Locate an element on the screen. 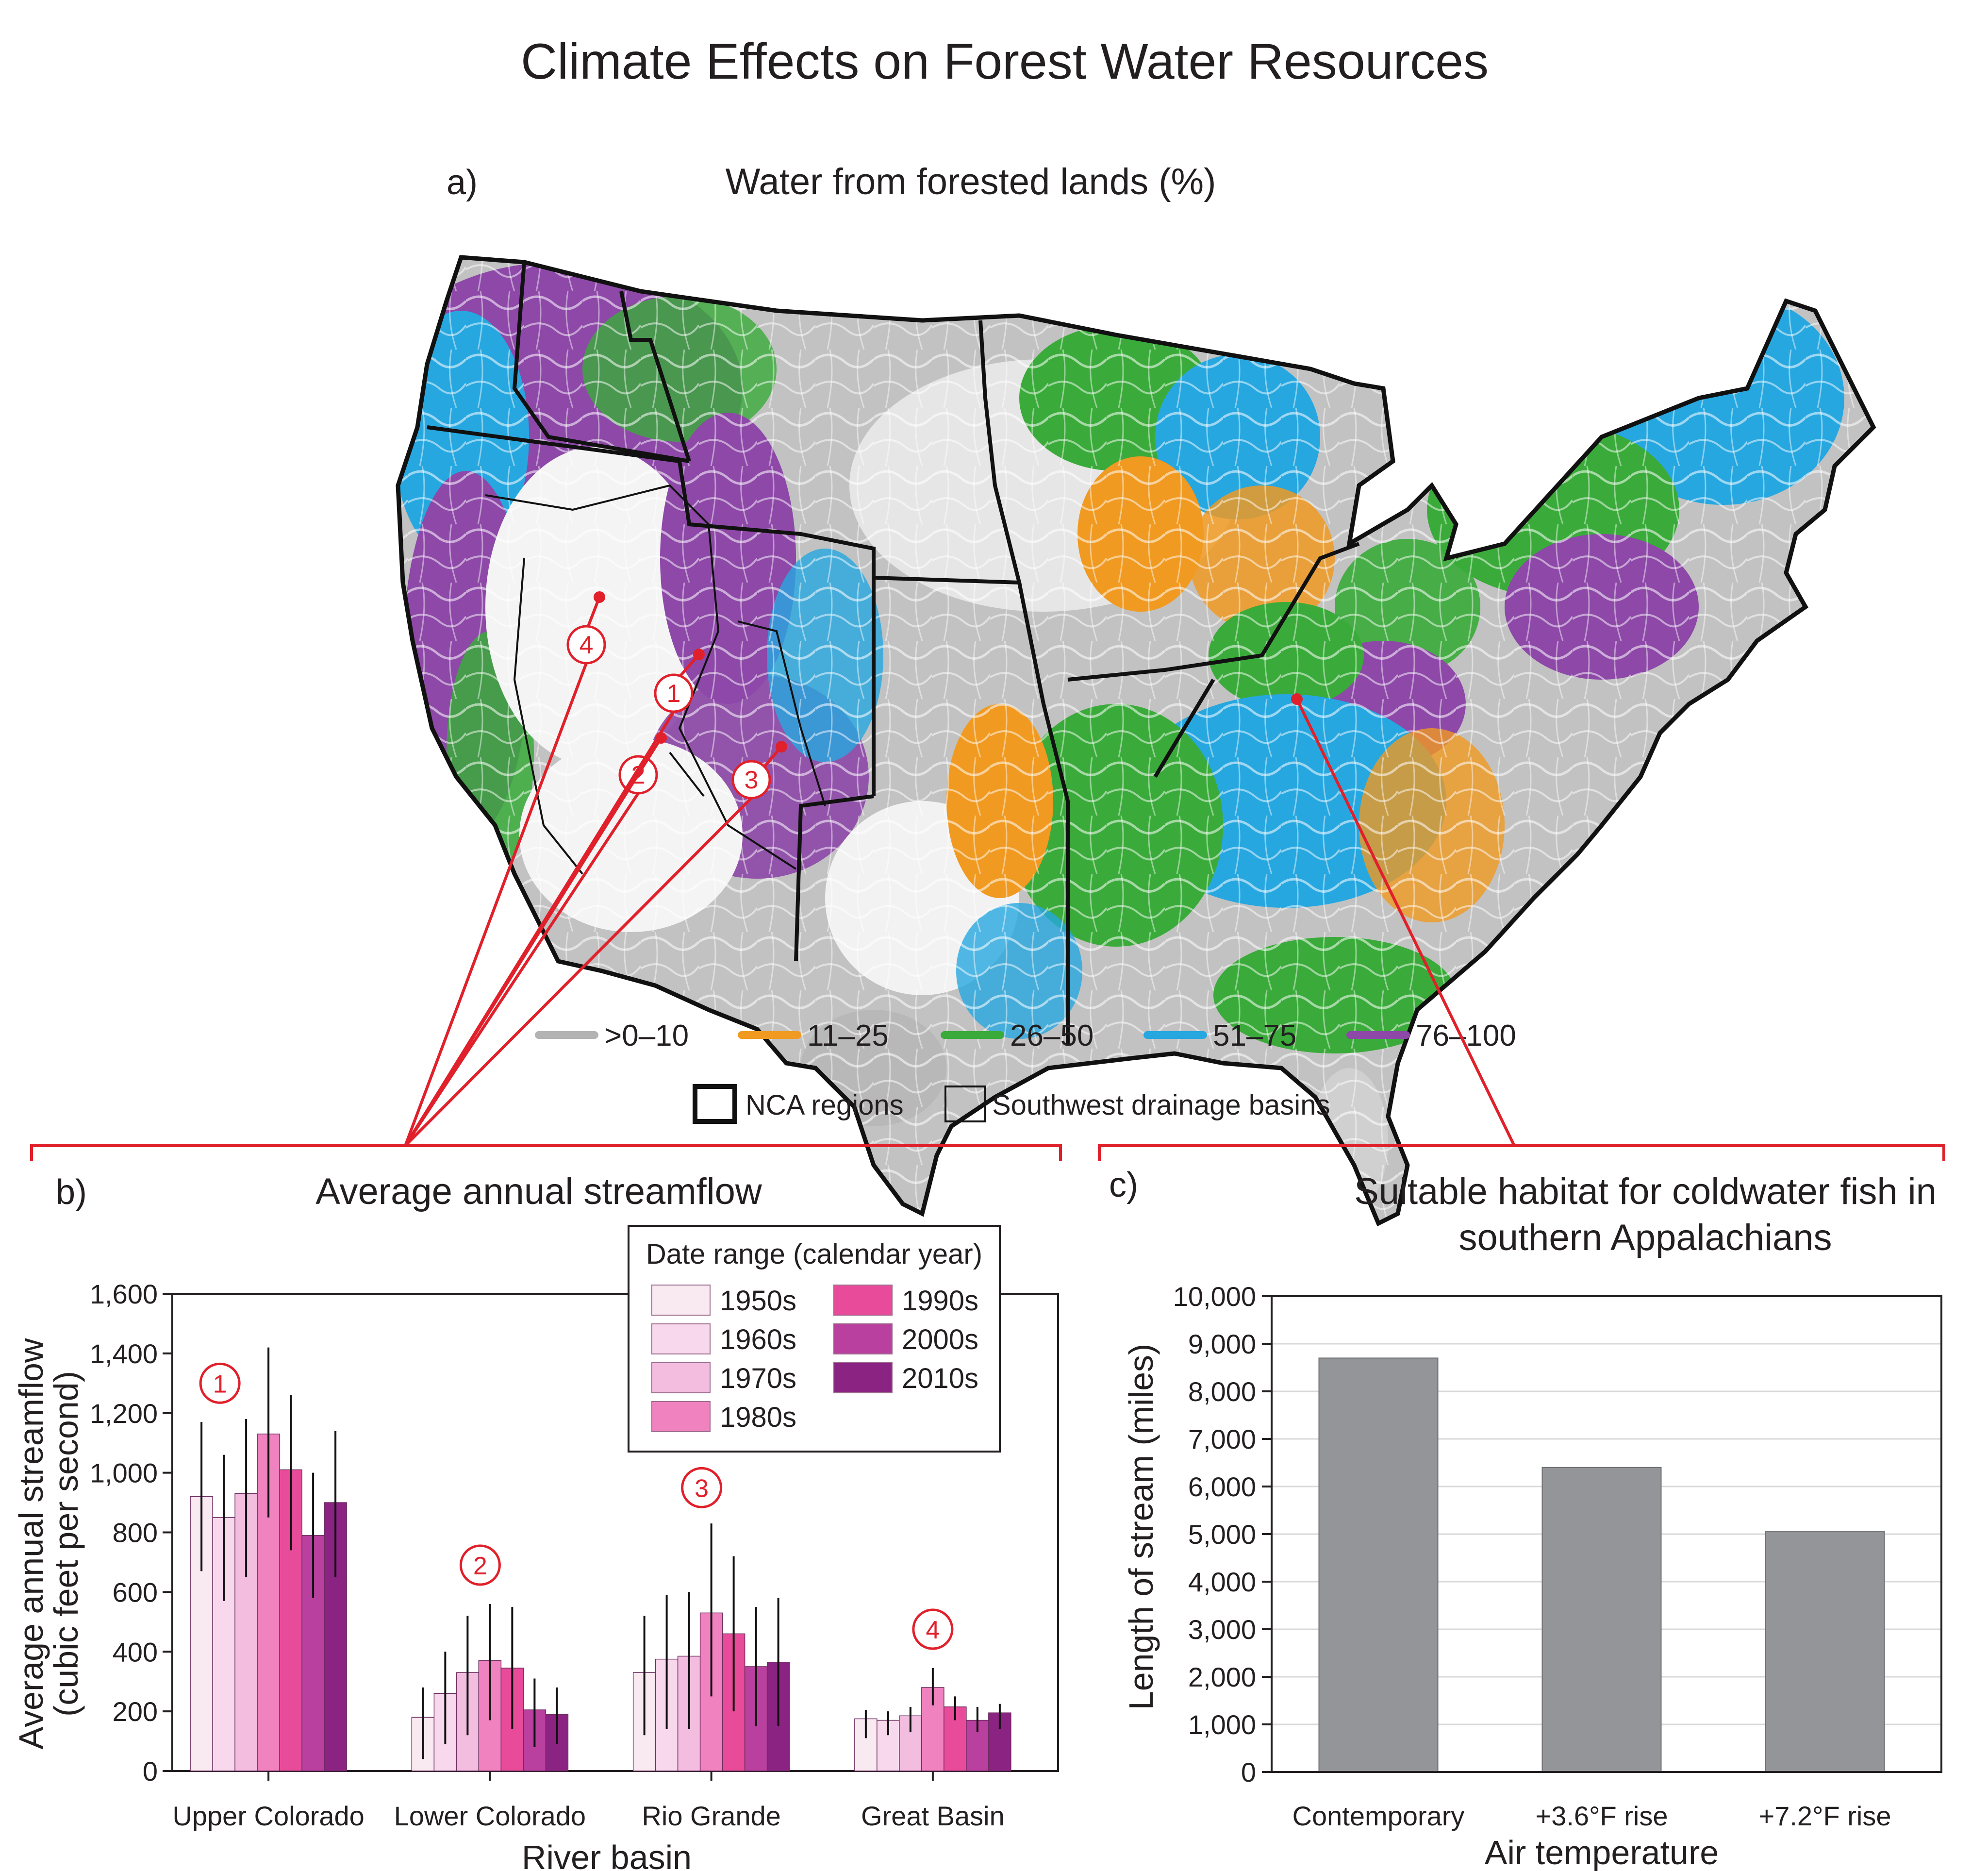  streamflow-legend-label-1980s: 1980s is located at coordinates (758, 1418).